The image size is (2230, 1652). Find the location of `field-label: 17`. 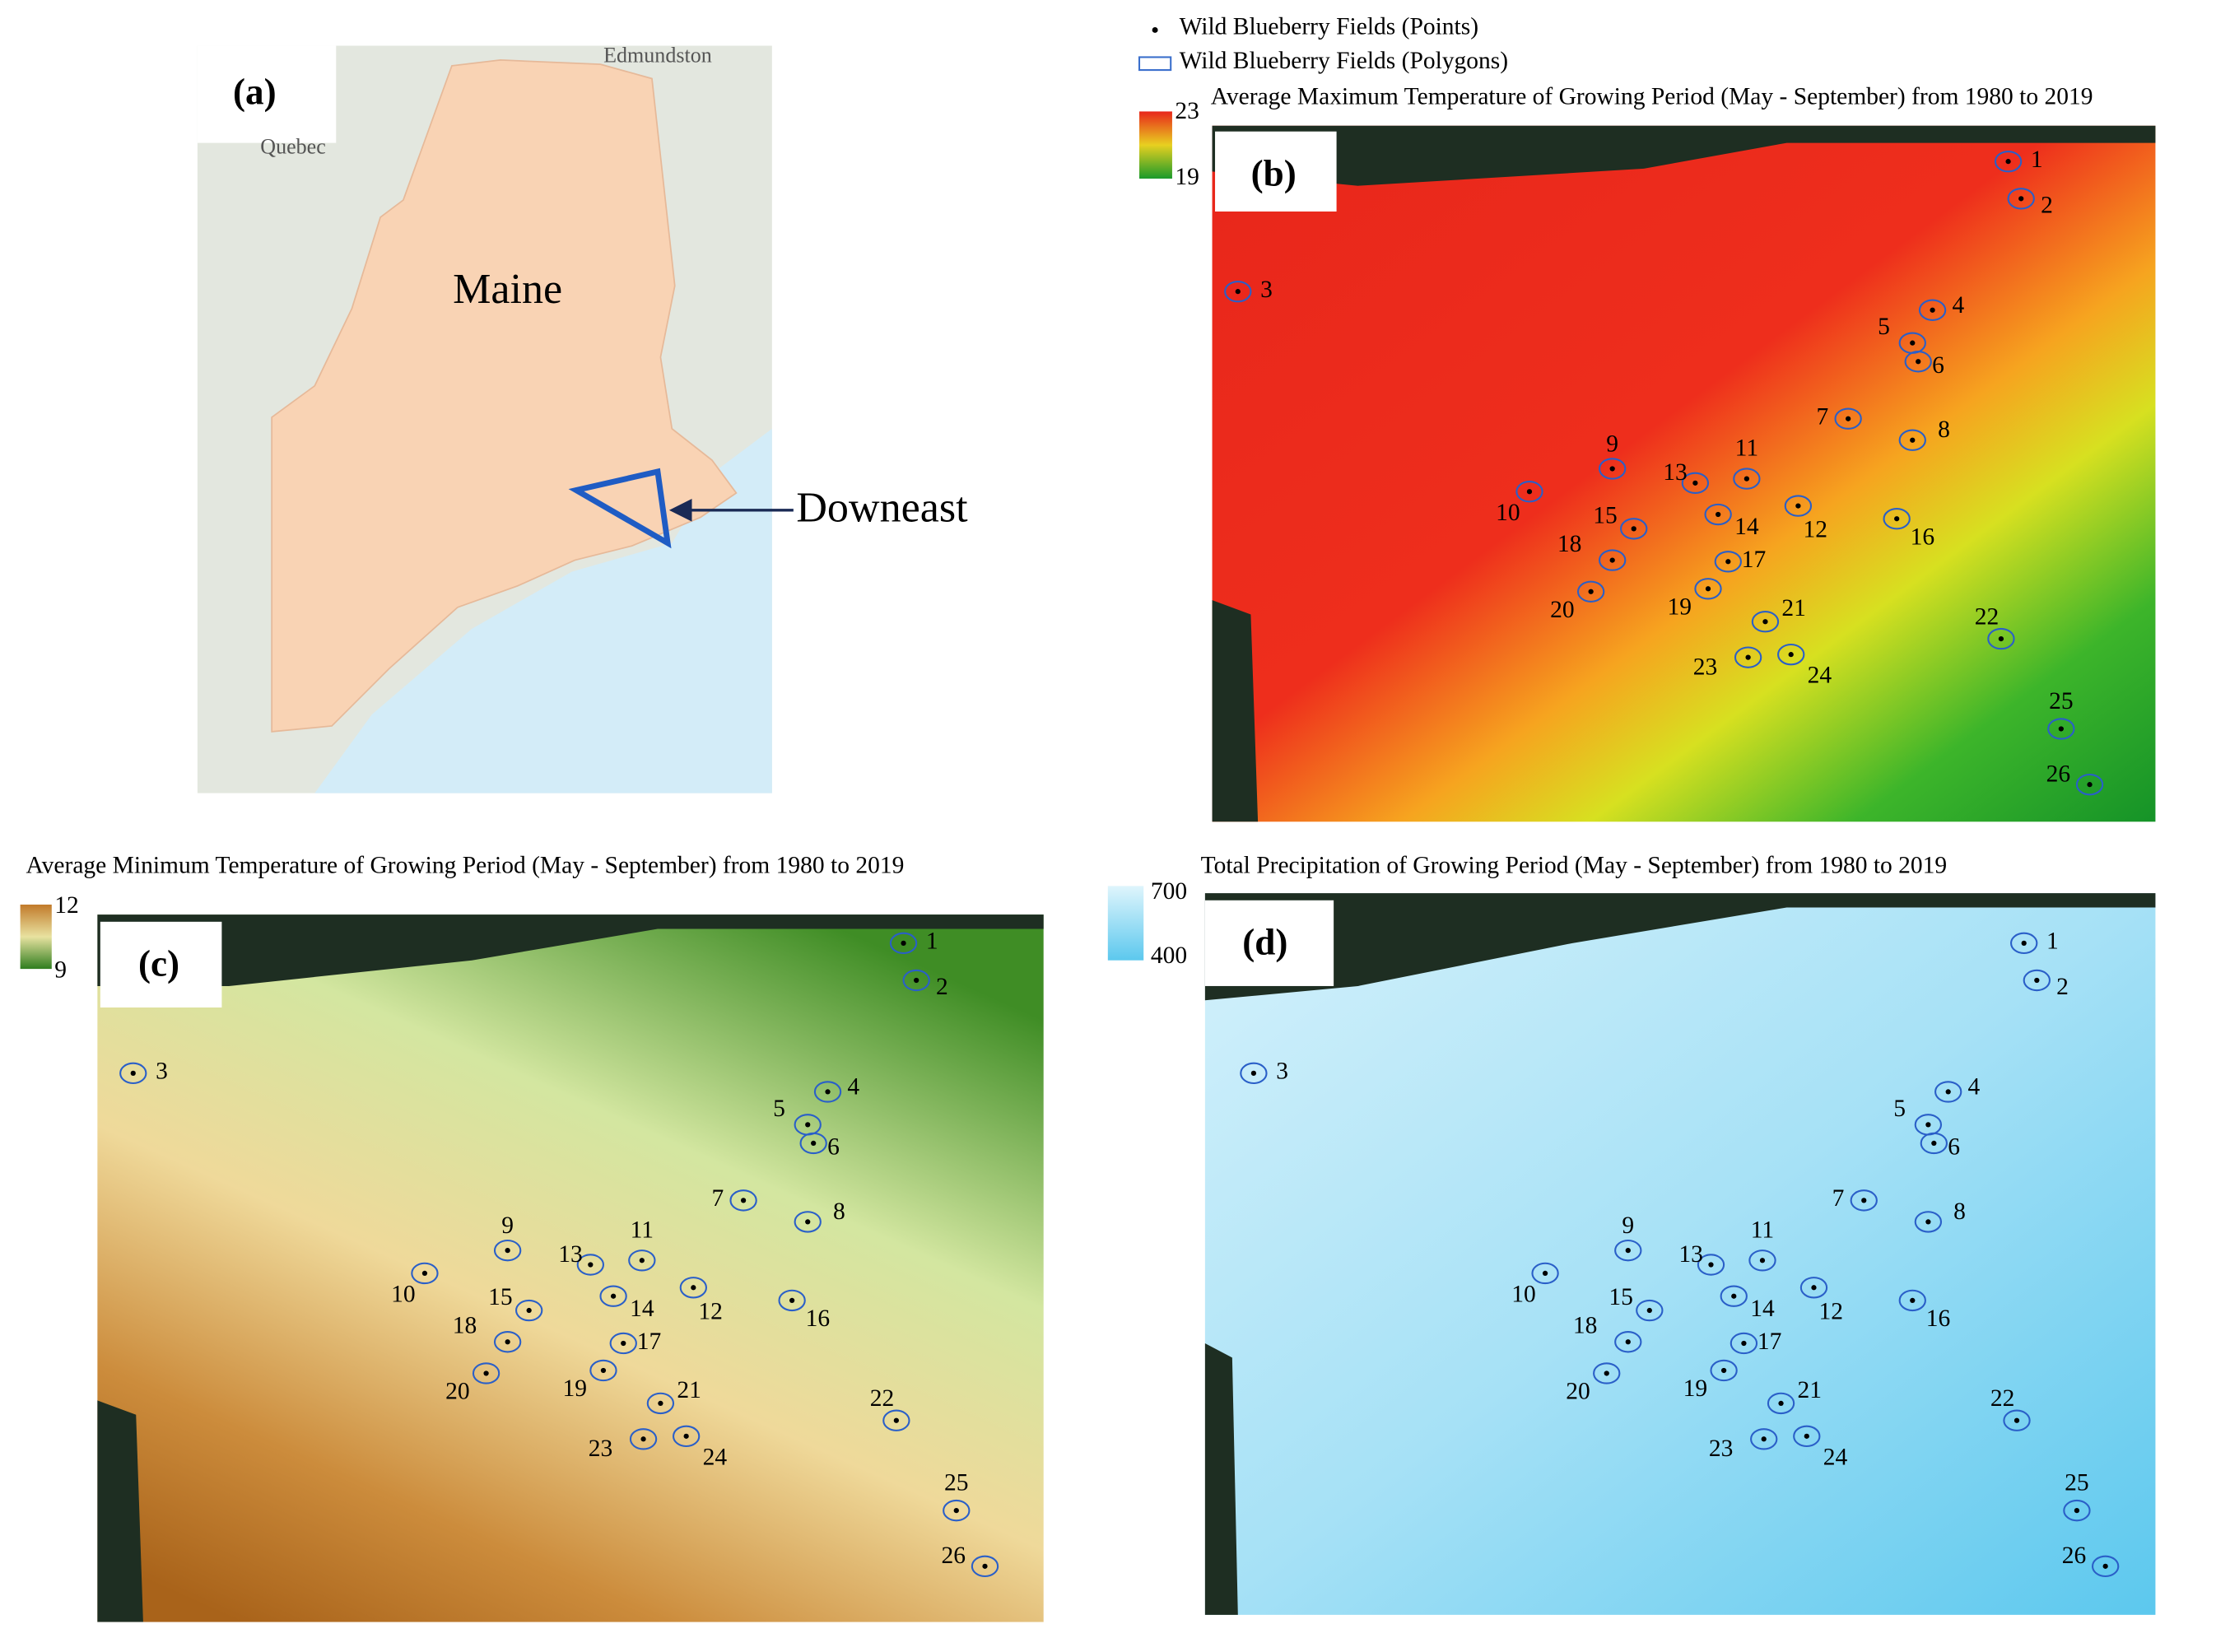

field-label: 17 is located at coordinates (649, 1342).